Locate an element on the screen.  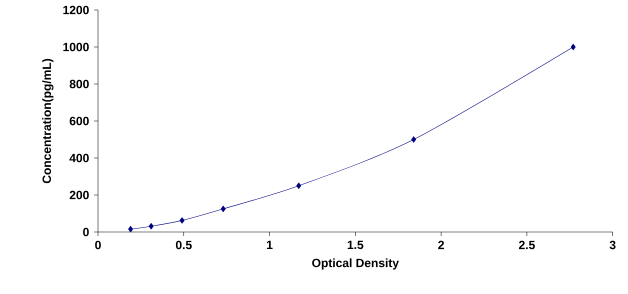
y-tick-label: 1200 is located at coordinates (76, 10).